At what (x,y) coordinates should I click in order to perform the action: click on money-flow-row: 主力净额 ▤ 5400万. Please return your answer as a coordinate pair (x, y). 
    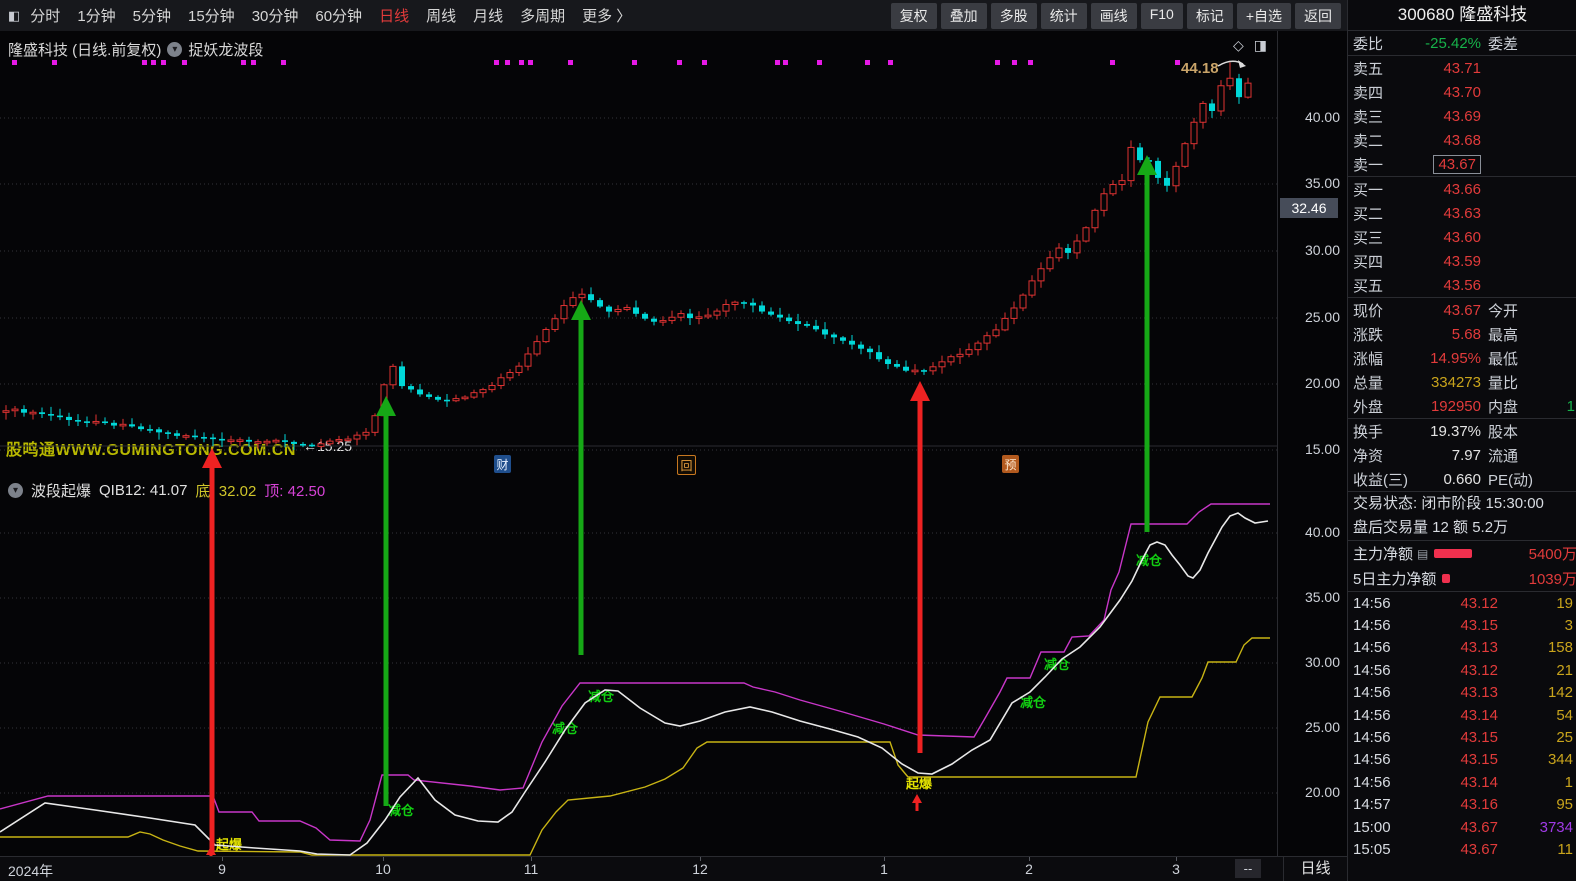
    Looking at the image, I should click on (1464, 554).